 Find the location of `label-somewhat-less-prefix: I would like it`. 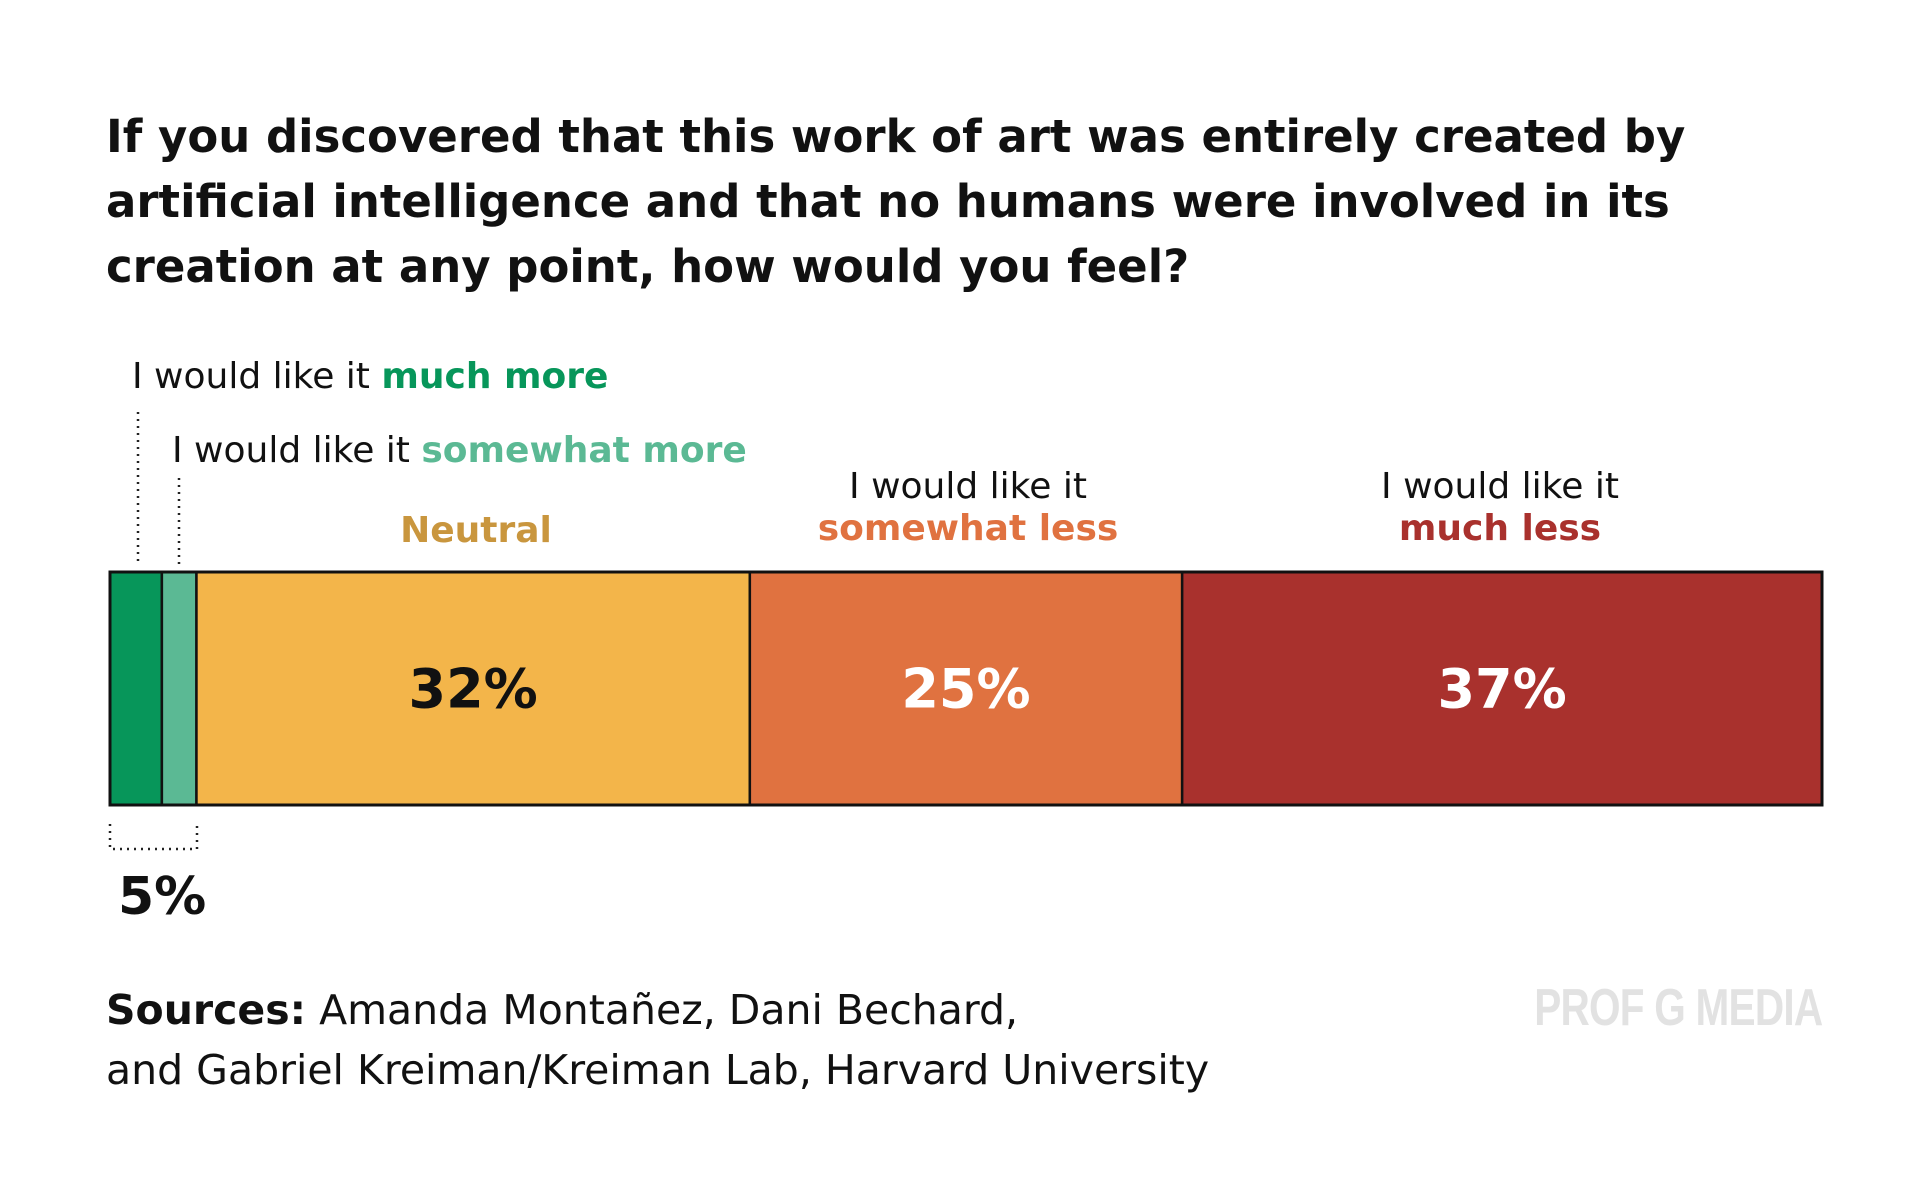

label-somewhat-less-prefix: I would like it is located at coordinates (968, 486).